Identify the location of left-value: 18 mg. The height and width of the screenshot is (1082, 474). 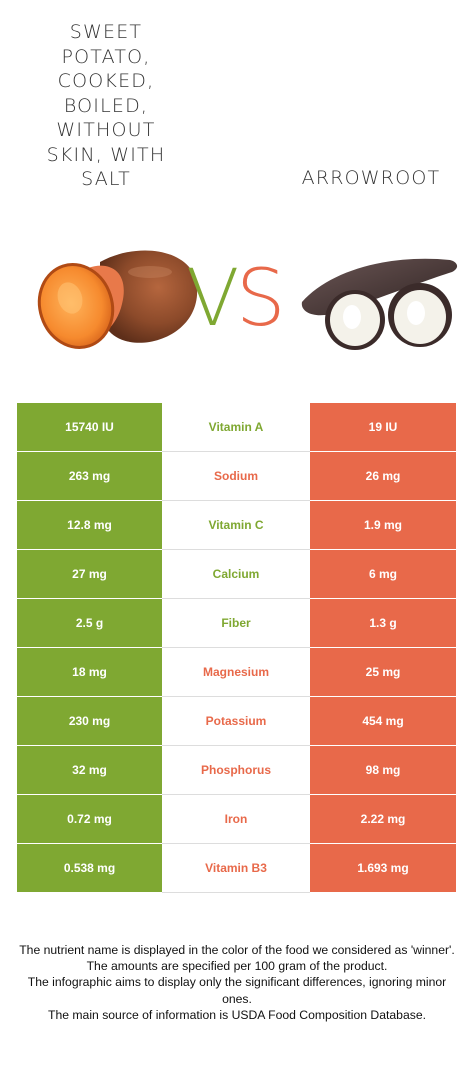
(89, 672).